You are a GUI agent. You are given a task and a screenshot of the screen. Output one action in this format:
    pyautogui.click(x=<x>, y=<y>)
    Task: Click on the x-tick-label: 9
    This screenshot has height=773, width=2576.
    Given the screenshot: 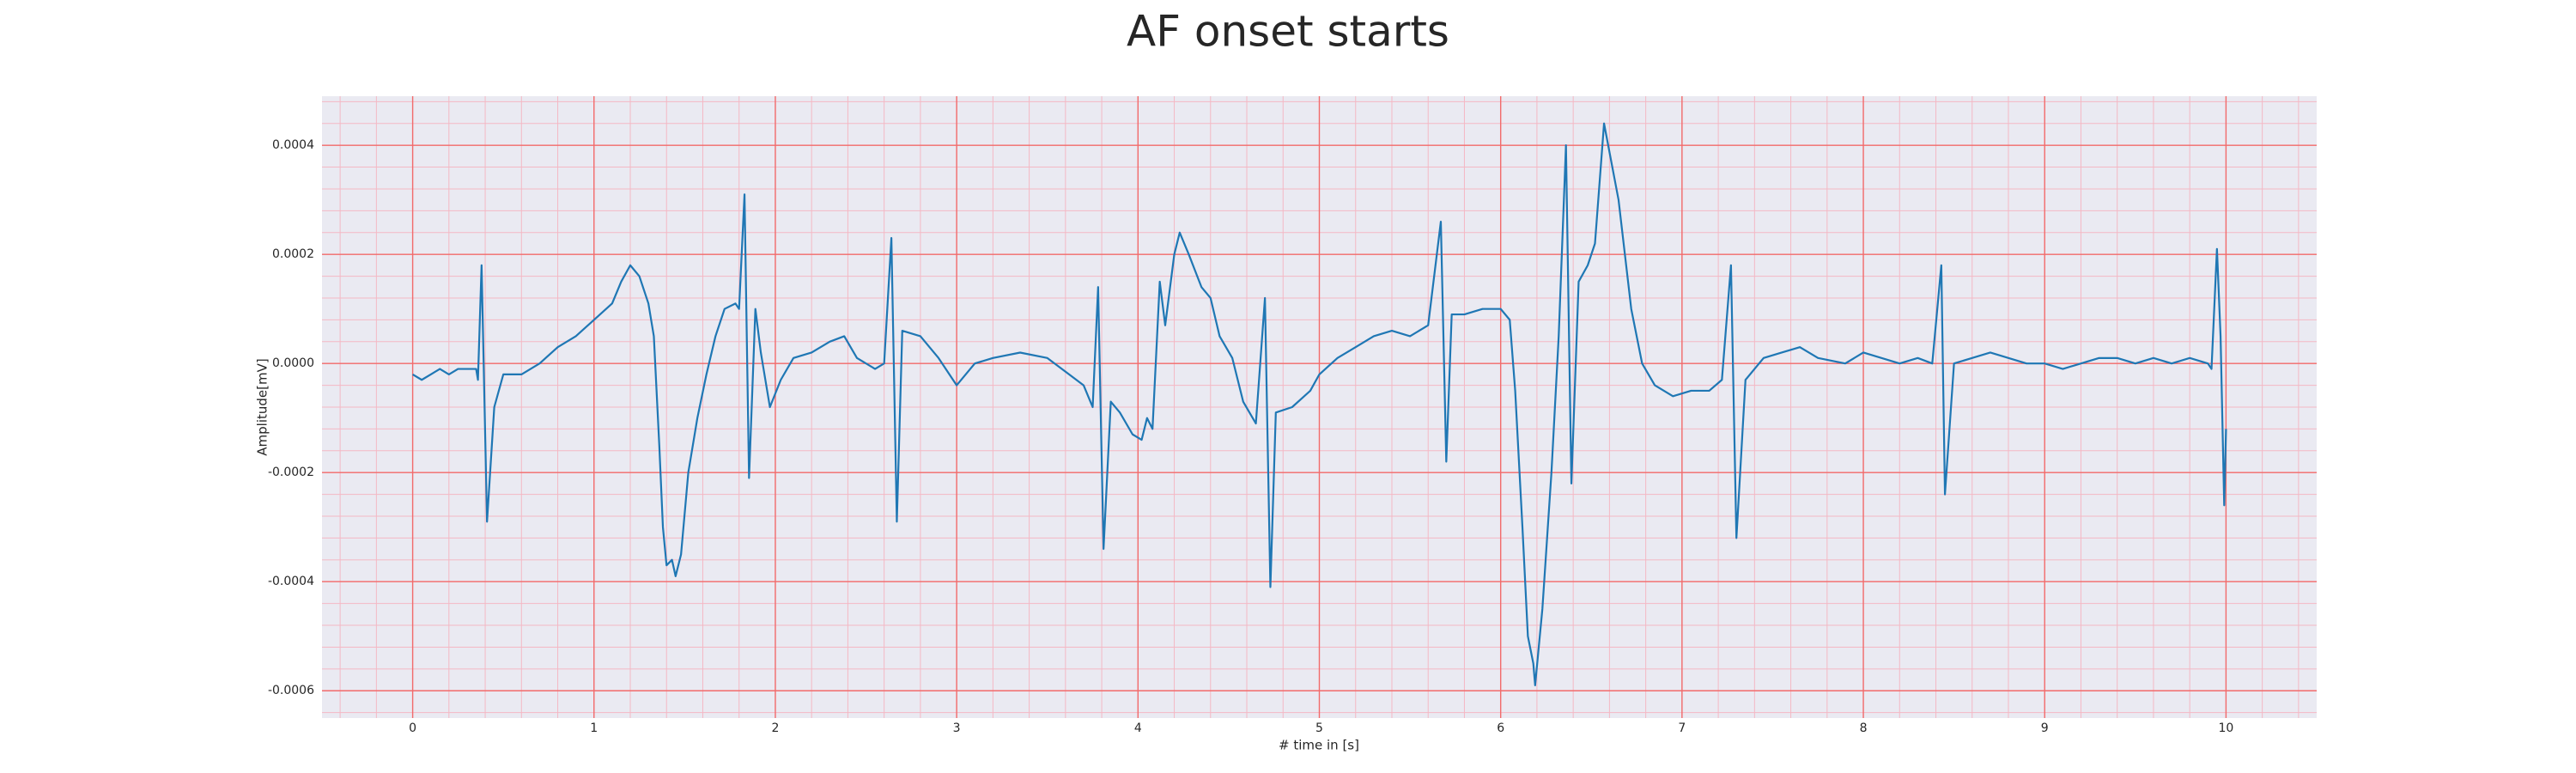 What is the action you would take?
    pyautogui.click(x=2045, y=728)
    